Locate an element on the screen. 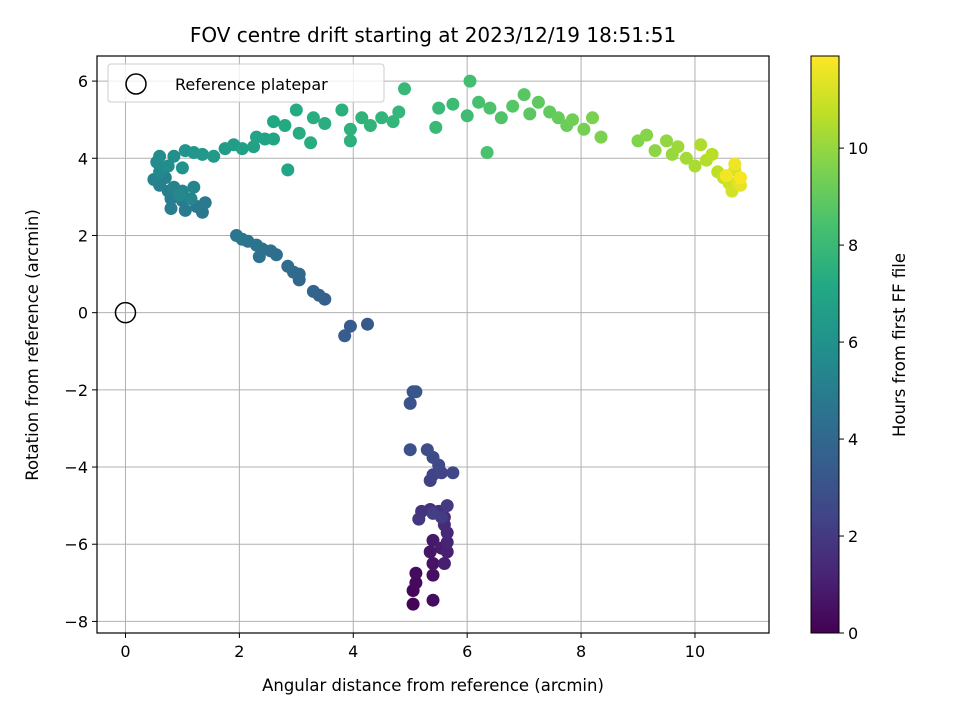 This screenshot has height=720, width=960. y-tick-label: −6 is located at coordinates (76, 544).